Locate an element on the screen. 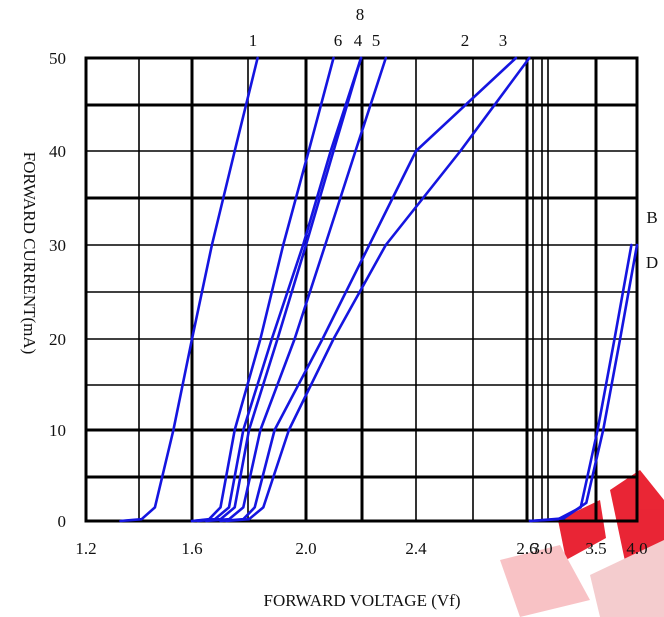  series-curve-b is located at coordinates (580, 383).